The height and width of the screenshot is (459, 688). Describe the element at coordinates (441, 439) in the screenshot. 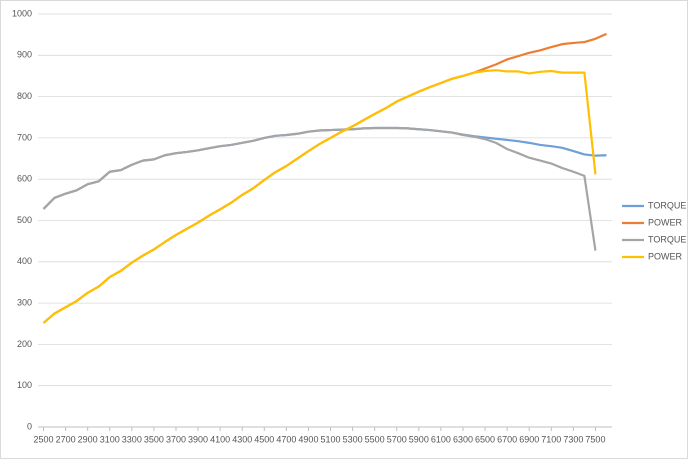

I see `x-tick-label: 6100` at that location.